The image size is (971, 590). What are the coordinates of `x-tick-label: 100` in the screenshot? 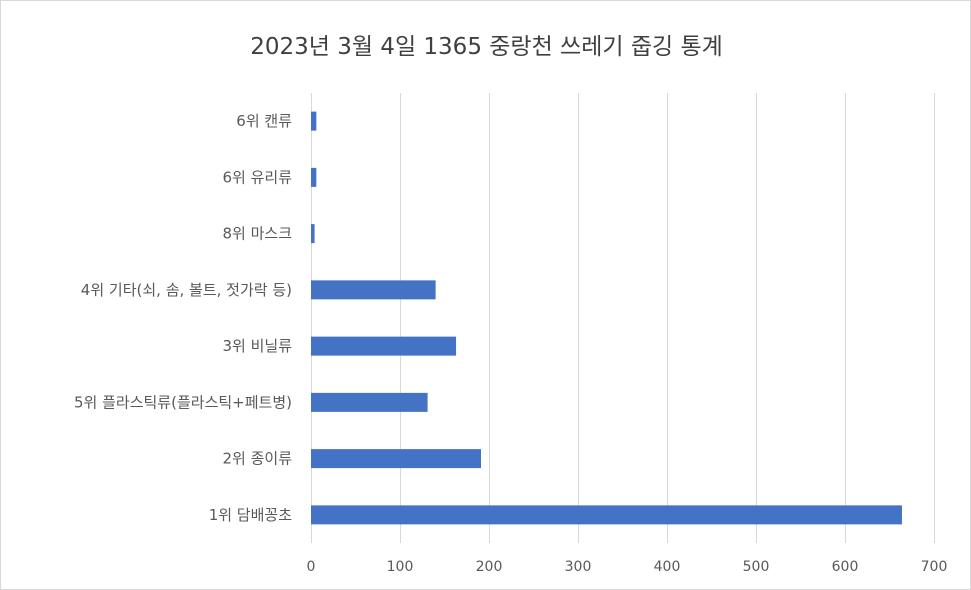 It's located at (400, 567).